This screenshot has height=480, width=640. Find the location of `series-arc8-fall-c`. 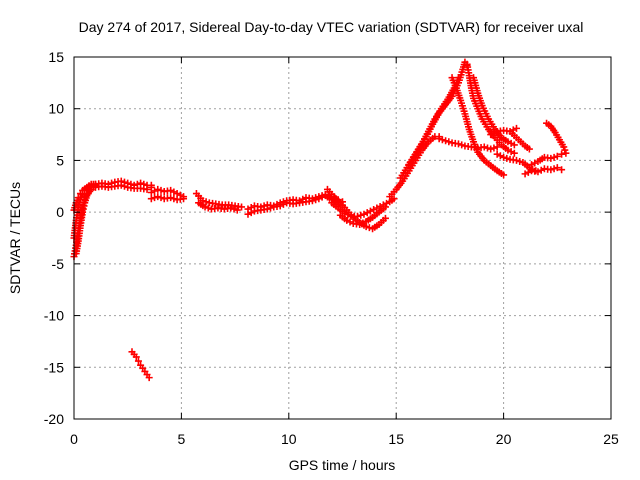

series-arc8-fall-c is located at coordinates (494, 111).